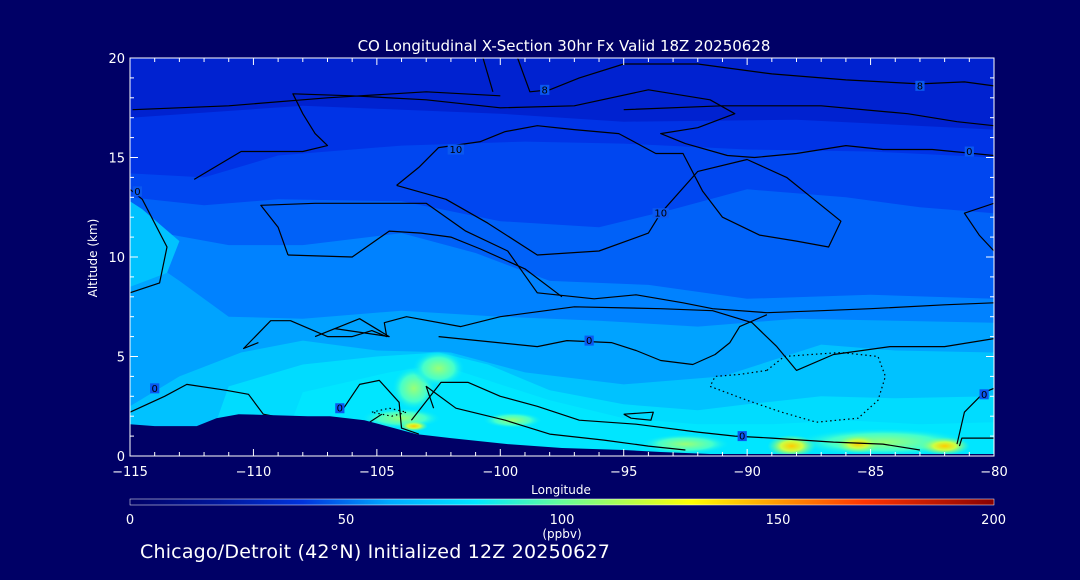 This screenshot has width=1080, height=580. I want to click on contour-label-10: 0, so click(984, 395).